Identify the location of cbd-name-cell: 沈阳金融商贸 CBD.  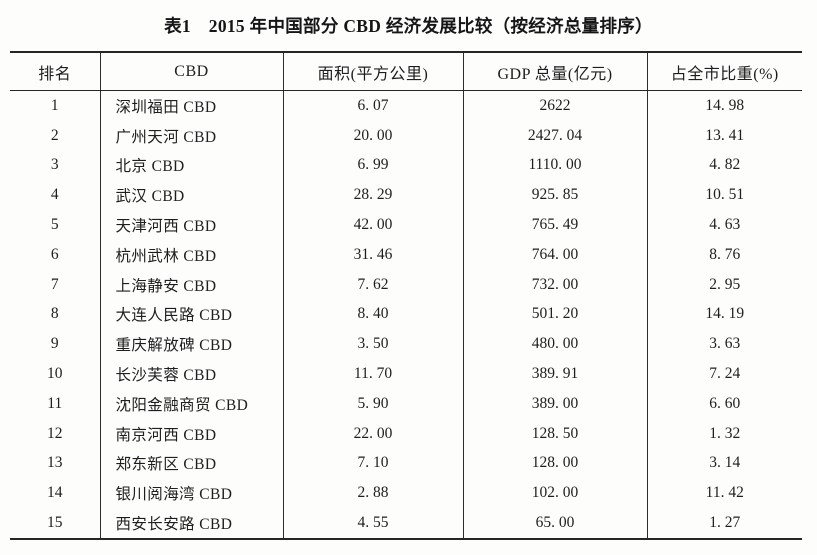
(191, 403).